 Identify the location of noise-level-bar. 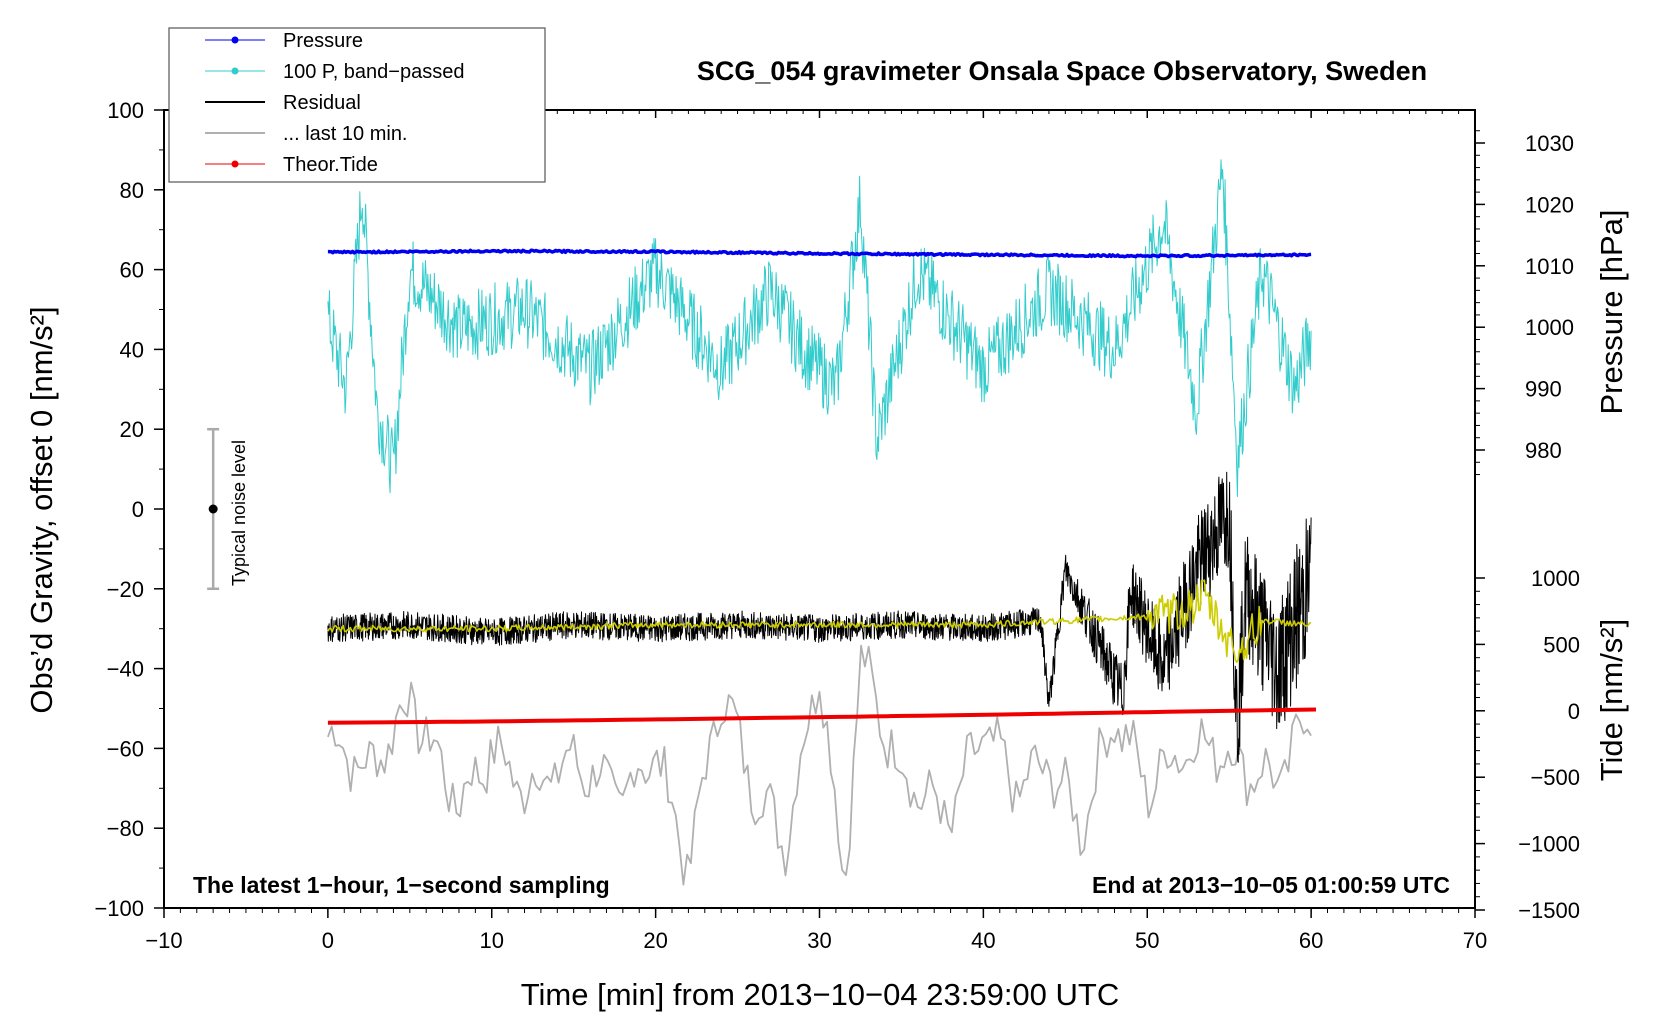
(213, 509).